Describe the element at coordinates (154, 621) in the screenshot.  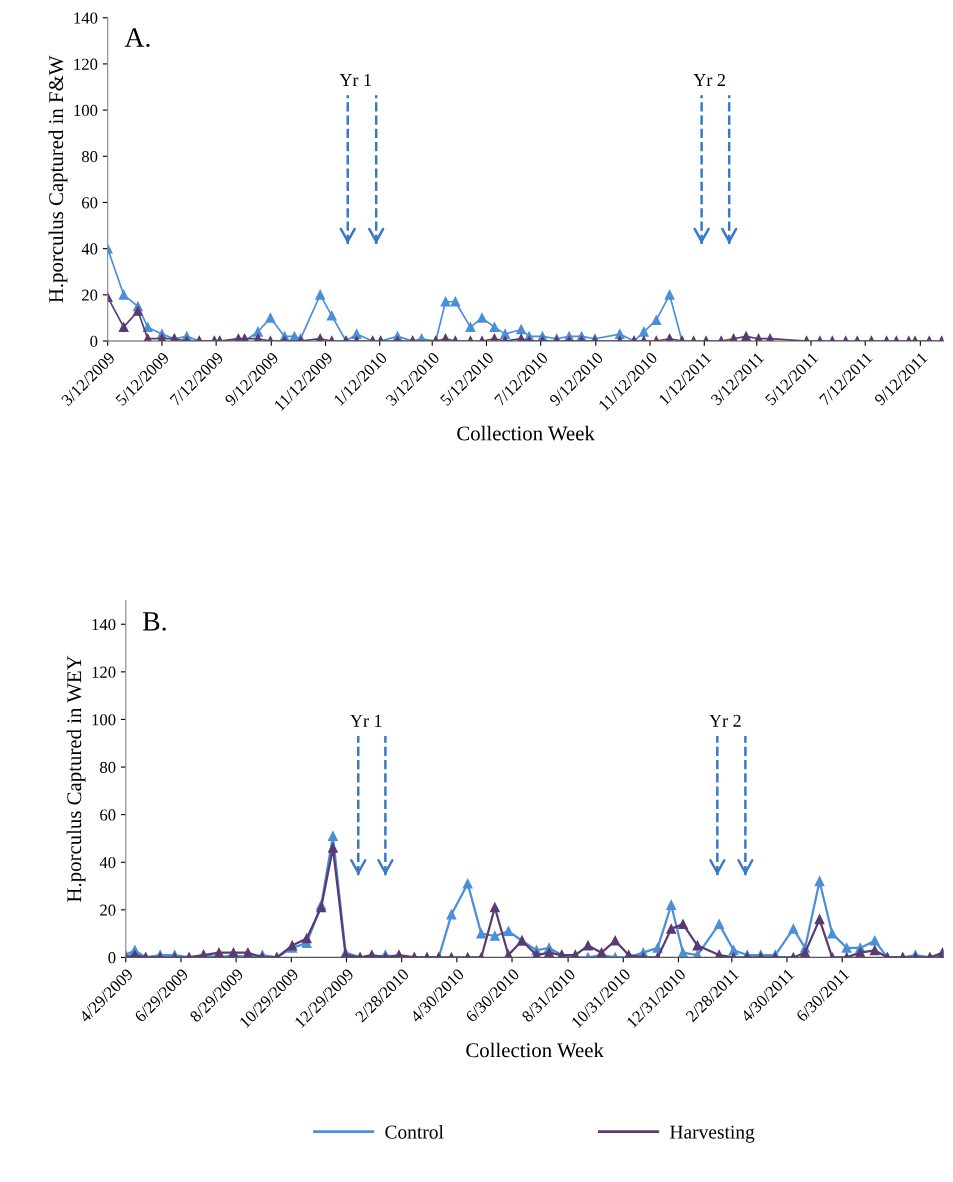
I see `annotation: B.` at that location.